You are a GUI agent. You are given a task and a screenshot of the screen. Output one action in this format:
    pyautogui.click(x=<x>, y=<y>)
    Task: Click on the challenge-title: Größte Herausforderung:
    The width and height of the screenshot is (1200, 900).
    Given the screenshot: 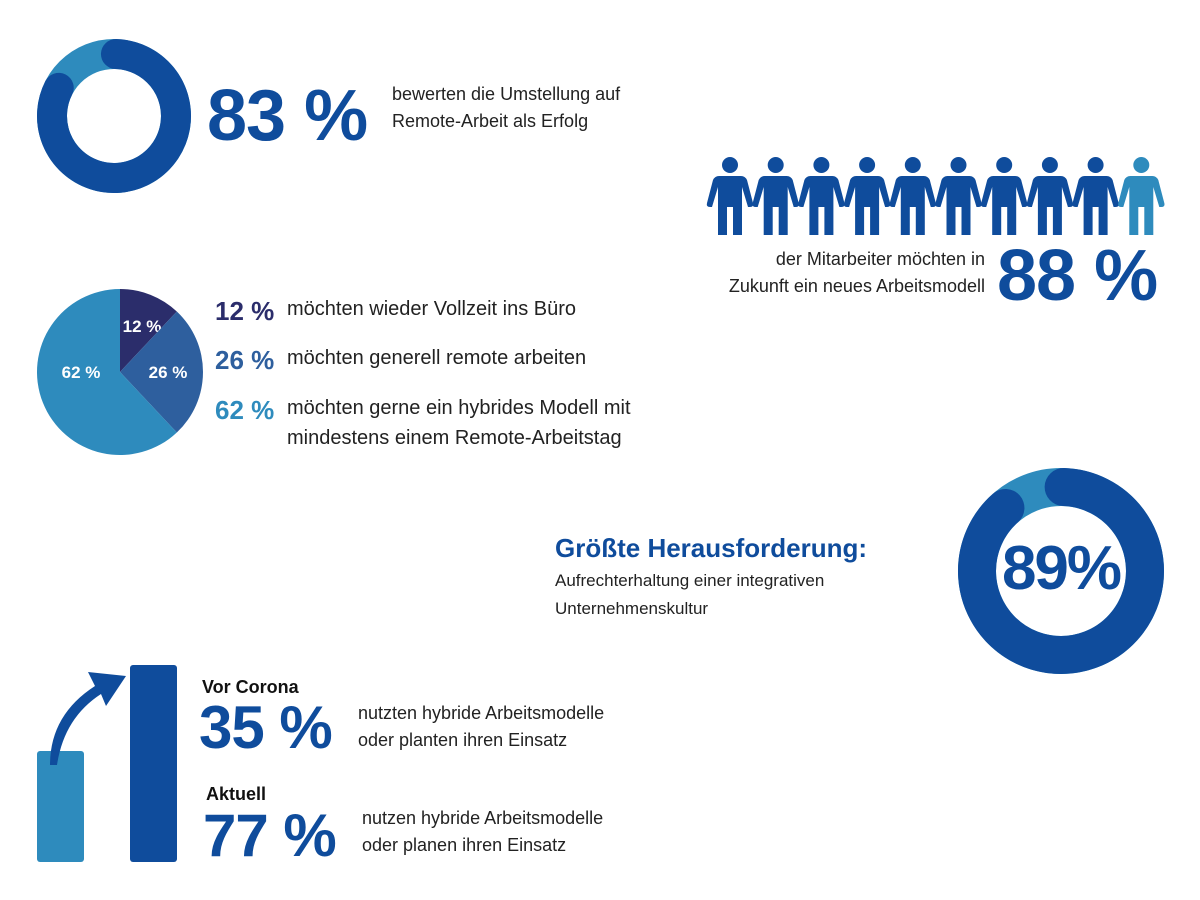 What is the action you would take?
    pyautogui.click(x=711, y=548)
    